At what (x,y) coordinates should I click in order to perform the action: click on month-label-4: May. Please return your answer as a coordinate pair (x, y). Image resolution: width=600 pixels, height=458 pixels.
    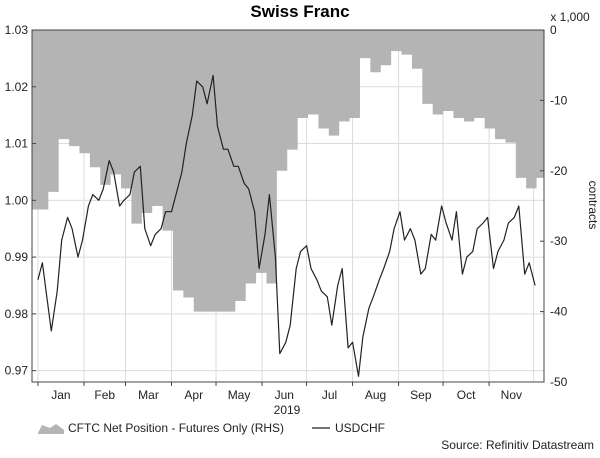
    Looking at the image, I should click on (239, 395).